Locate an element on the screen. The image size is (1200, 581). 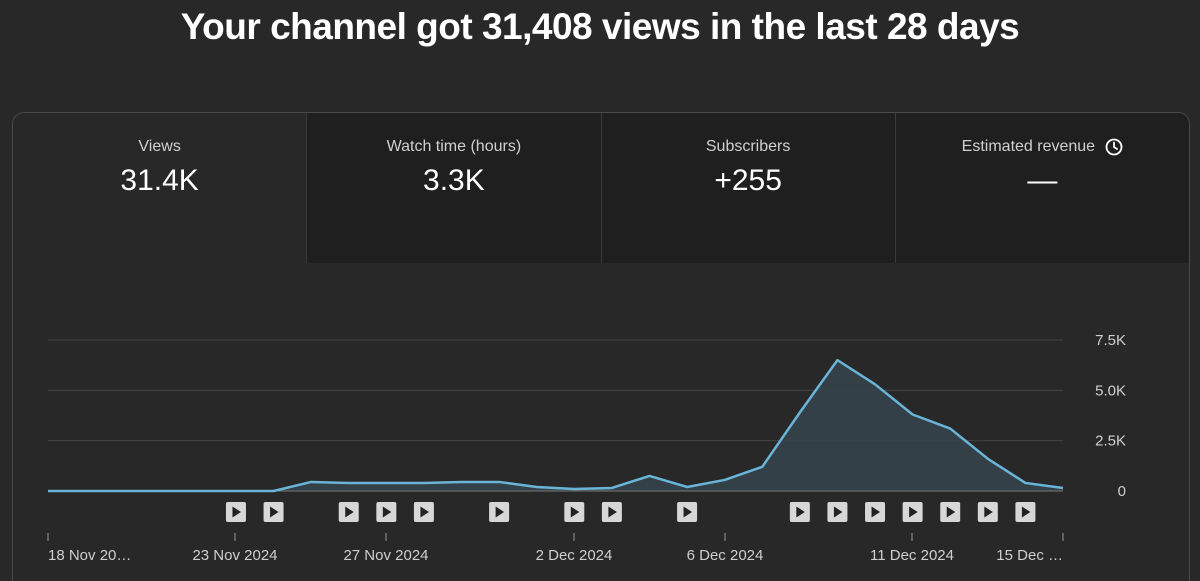
clock-icon is located at coordinates (1114, 147).